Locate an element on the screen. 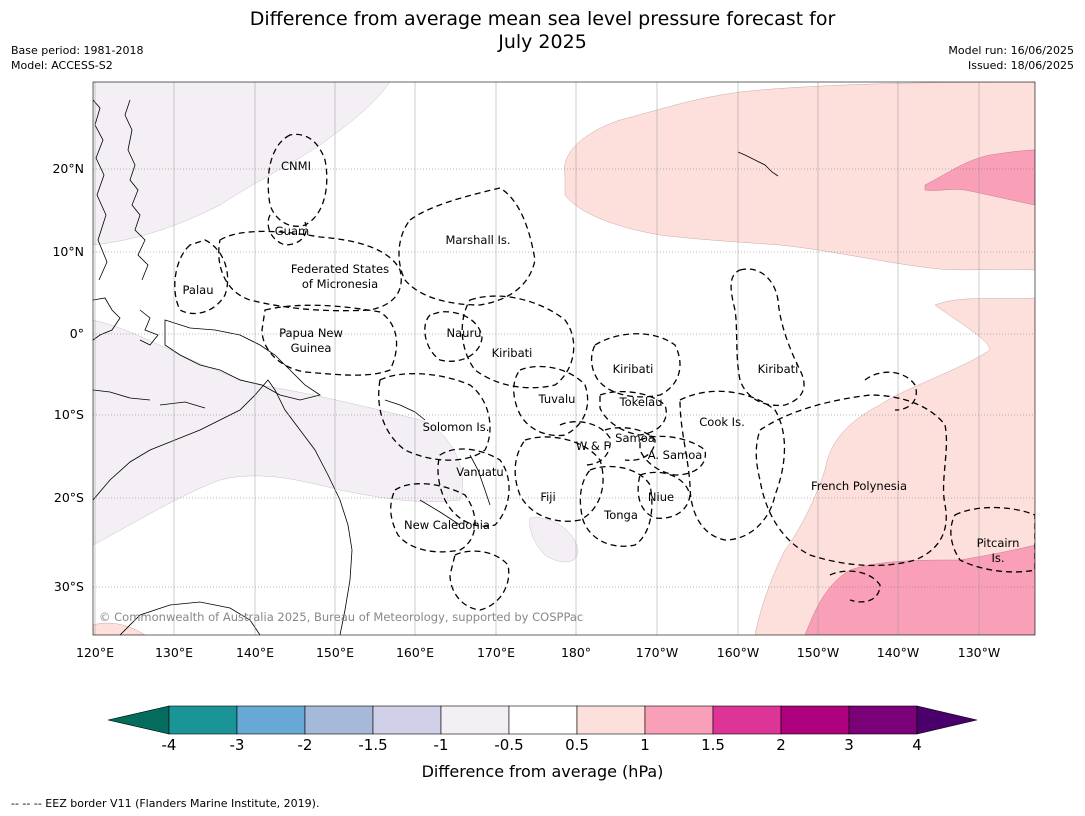 This screenshot has height=816, width=1085. place-label: French Polynesia is located at coordinates (859, 486).